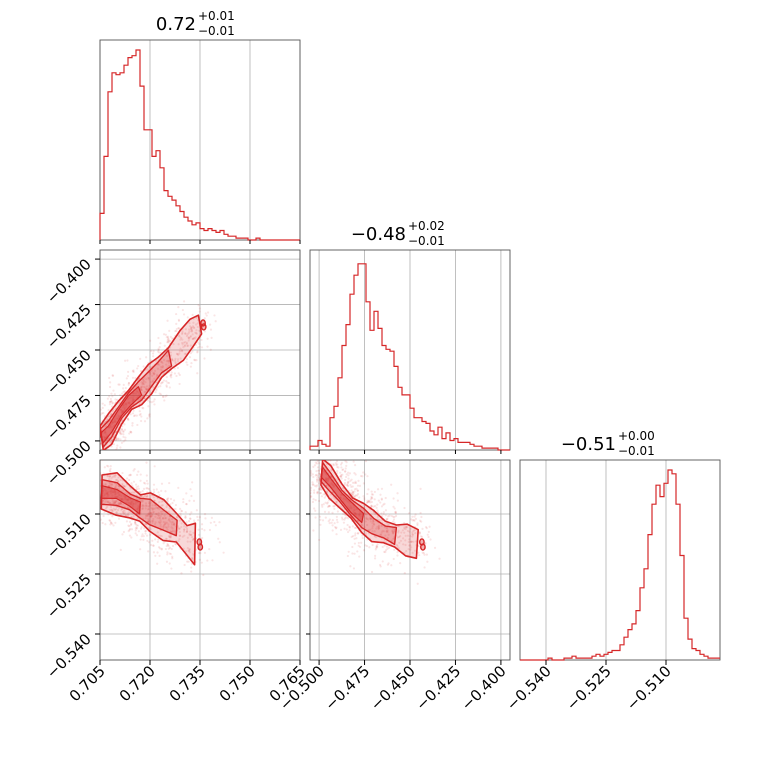 This screenshot has height=765, width=760. Describe the element at coordinates (187, 682) in the screenshot. I see `x-axis-0: 0.705 0.720 0.735 0.750 0.765` at that location.